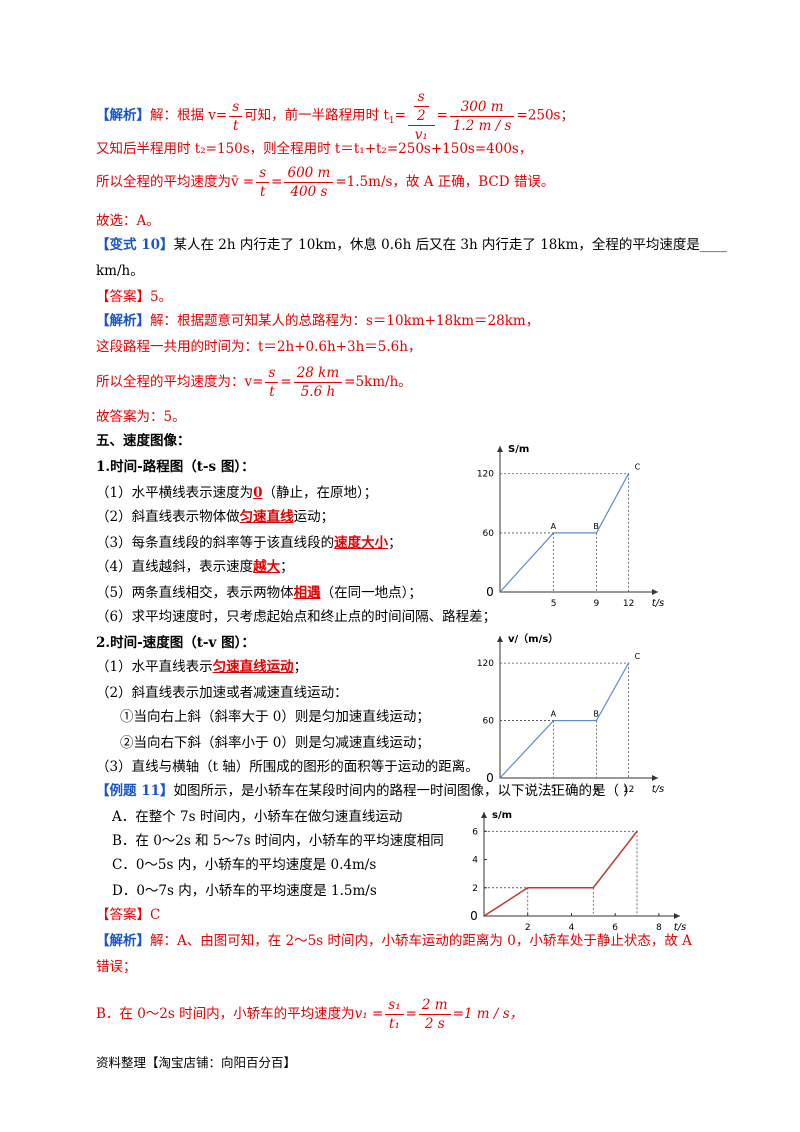  Describe the element at coordinates (318, 382) in the screenshot. I see `fraction-28-over-5.6: 28 km 5.6 h` at that location.